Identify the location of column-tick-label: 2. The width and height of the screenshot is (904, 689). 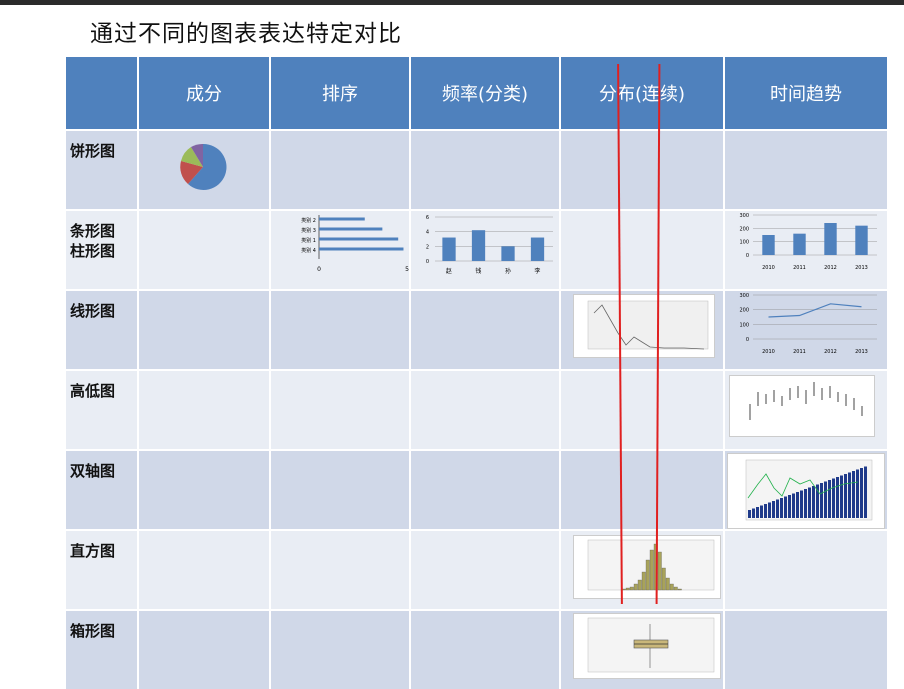
(427, 247).